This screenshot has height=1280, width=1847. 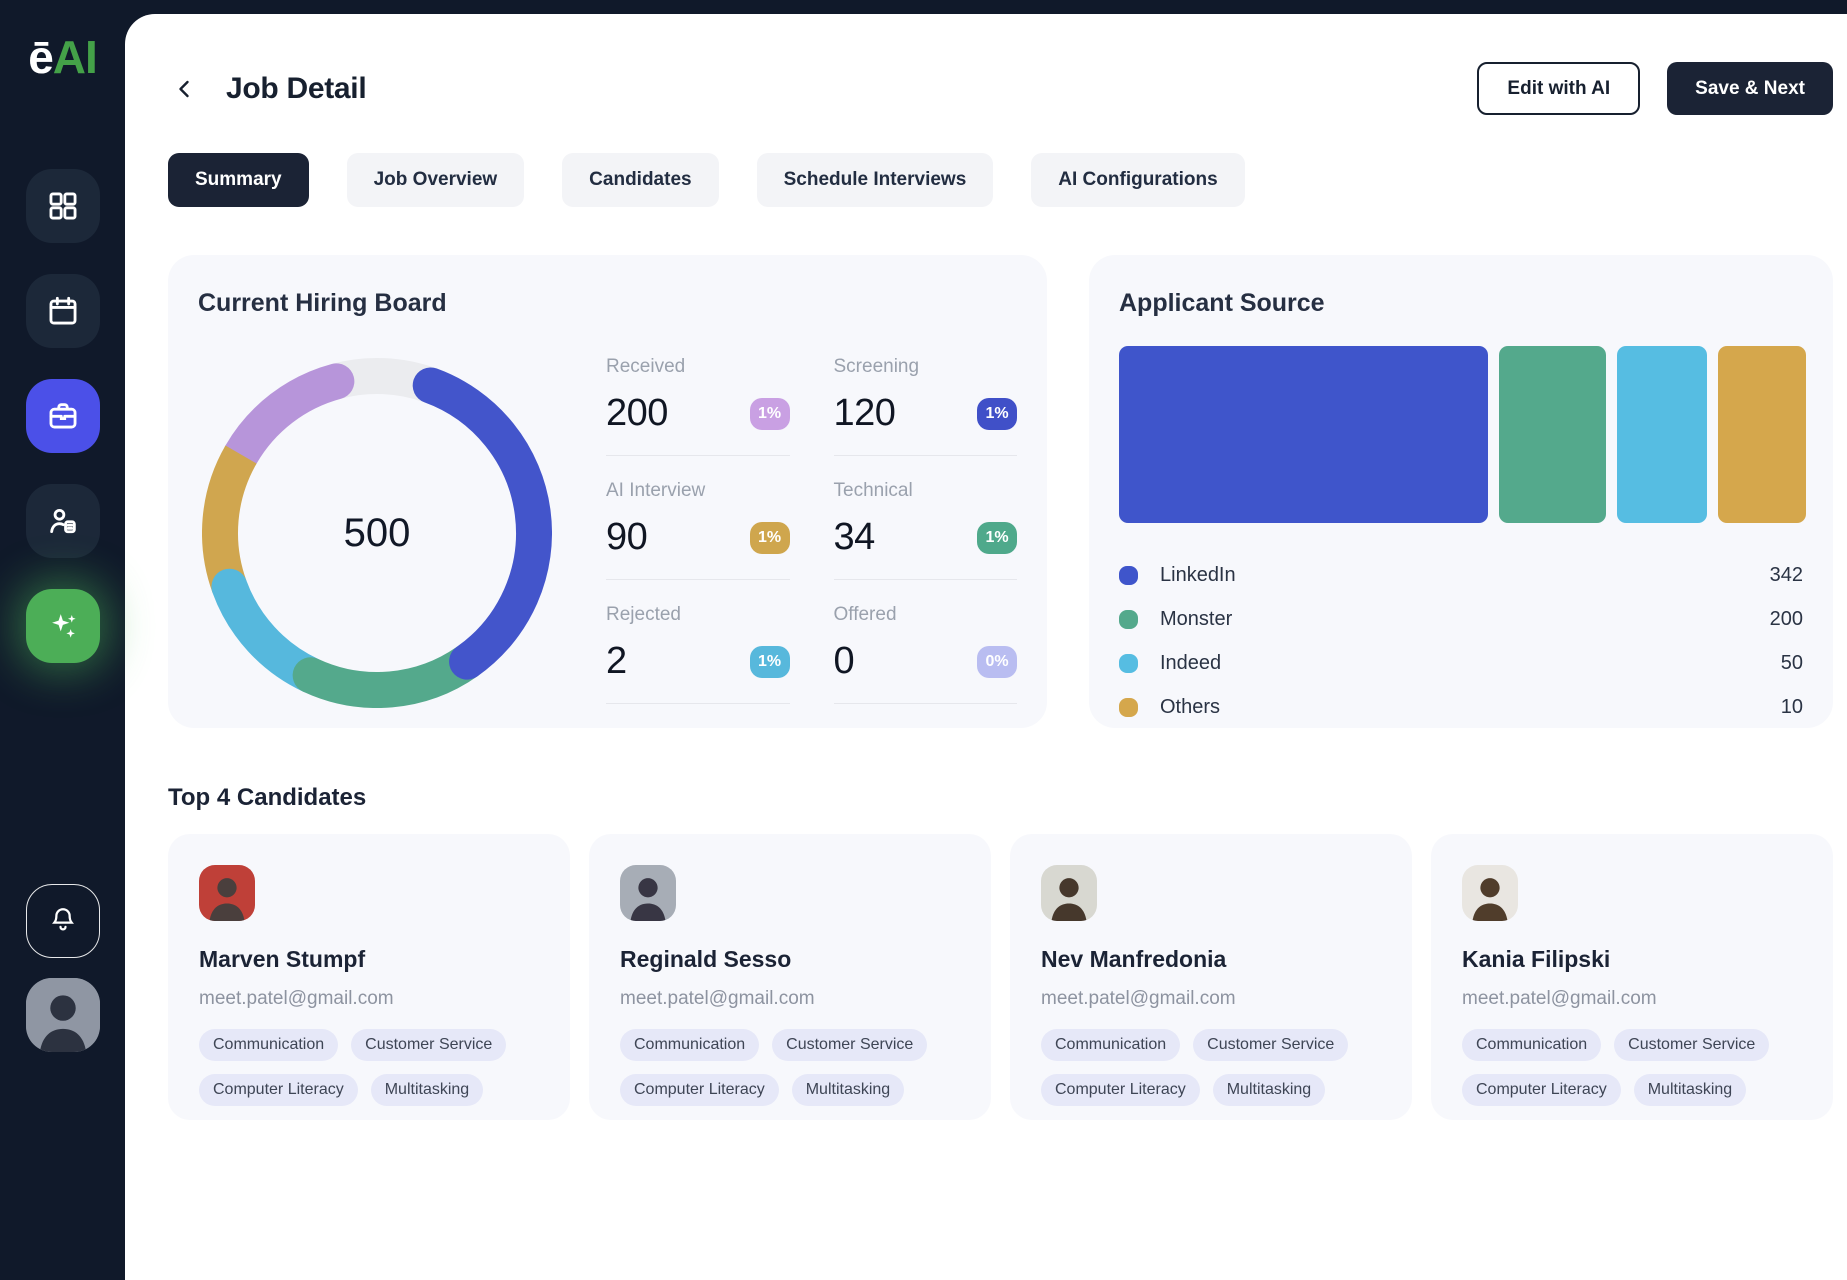 What do you see at coordinates (1461, 707) in the screenshot?
I see `legend-row-others: Others 10` at bounding box center [1461, 707].